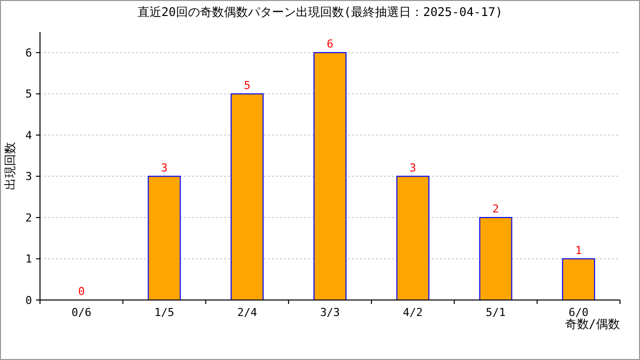 The image size is (640, 360). What do you see at coordinates (578, 312) in the screenshot?
I see `x-tick-label: 6/0` at bounding box center [578, 312].